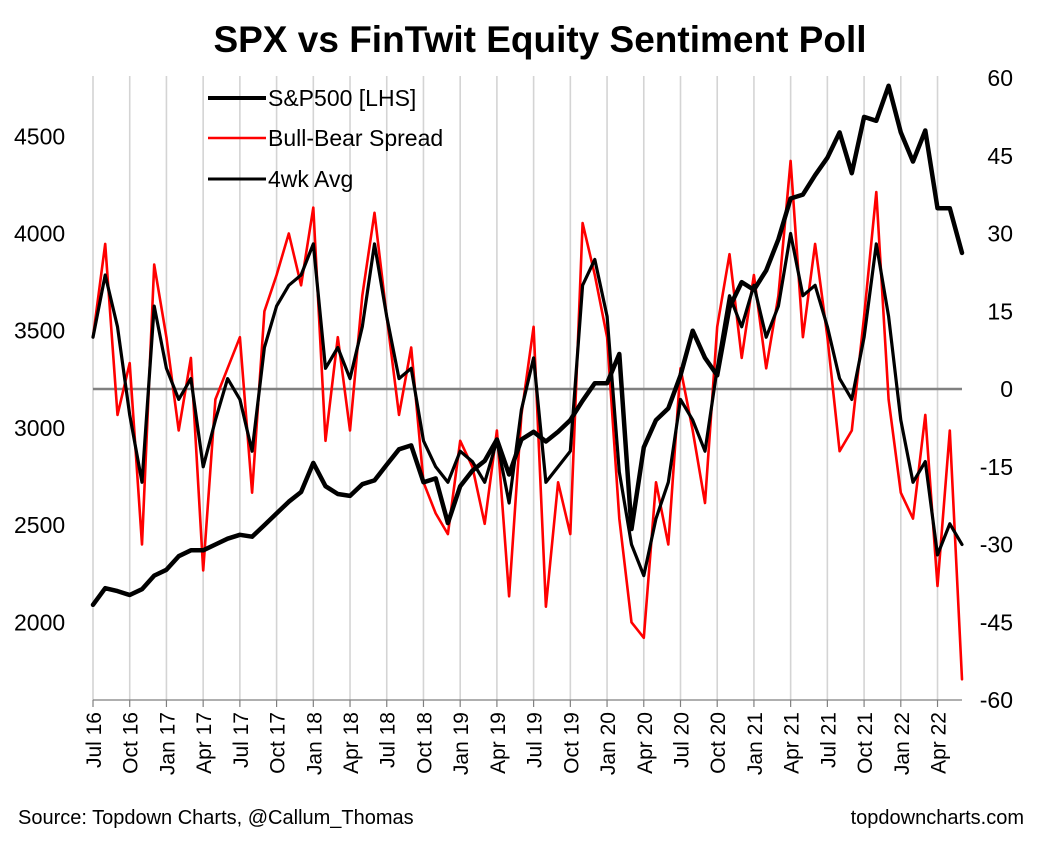  I want to click on y-left-tick-label: 4000, so click(39, 234).